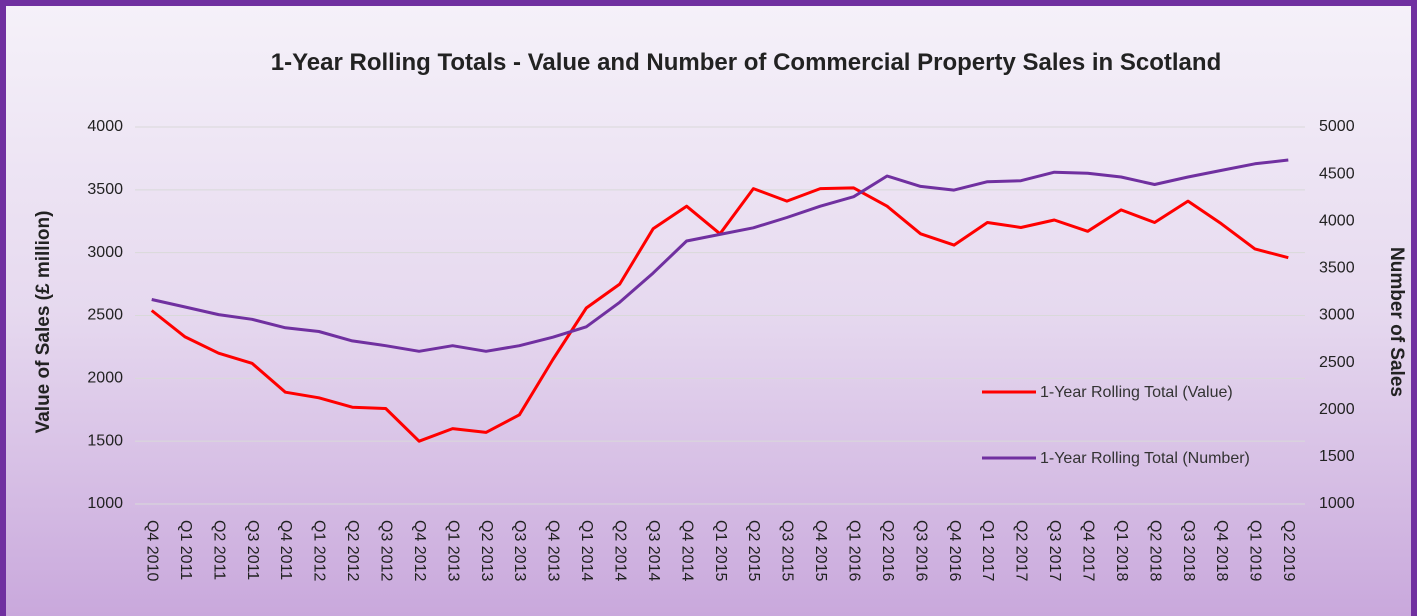 This screenshot has height=616, width=1417. I want to click on x-tick-label: Q1 2014, so click(586, 550).